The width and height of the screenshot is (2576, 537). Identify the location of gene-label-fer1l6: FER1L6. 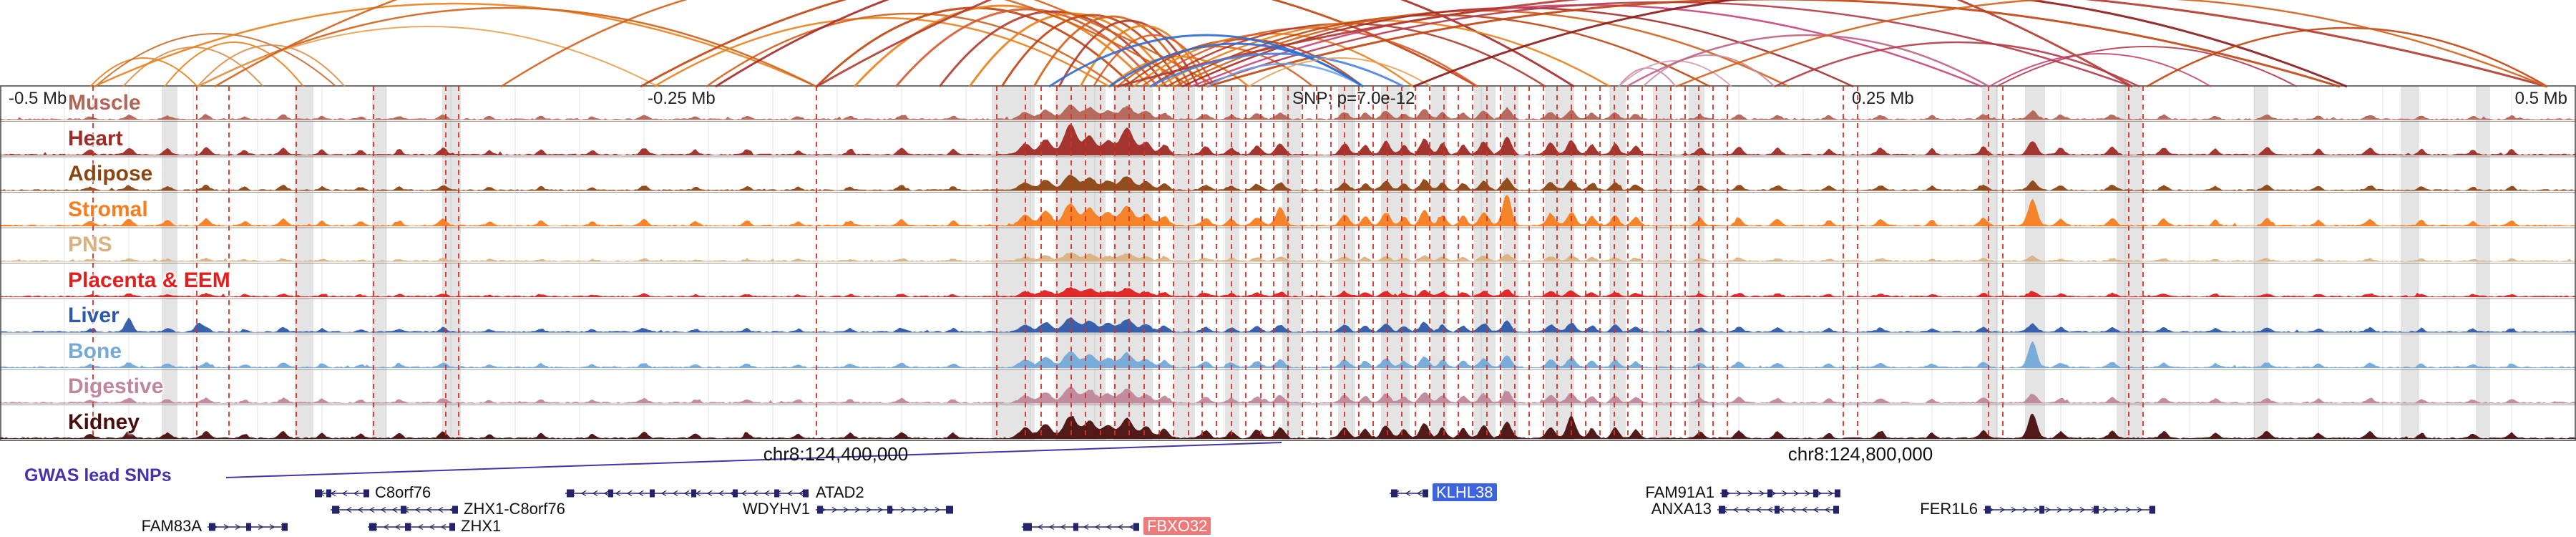
(1949, 509).